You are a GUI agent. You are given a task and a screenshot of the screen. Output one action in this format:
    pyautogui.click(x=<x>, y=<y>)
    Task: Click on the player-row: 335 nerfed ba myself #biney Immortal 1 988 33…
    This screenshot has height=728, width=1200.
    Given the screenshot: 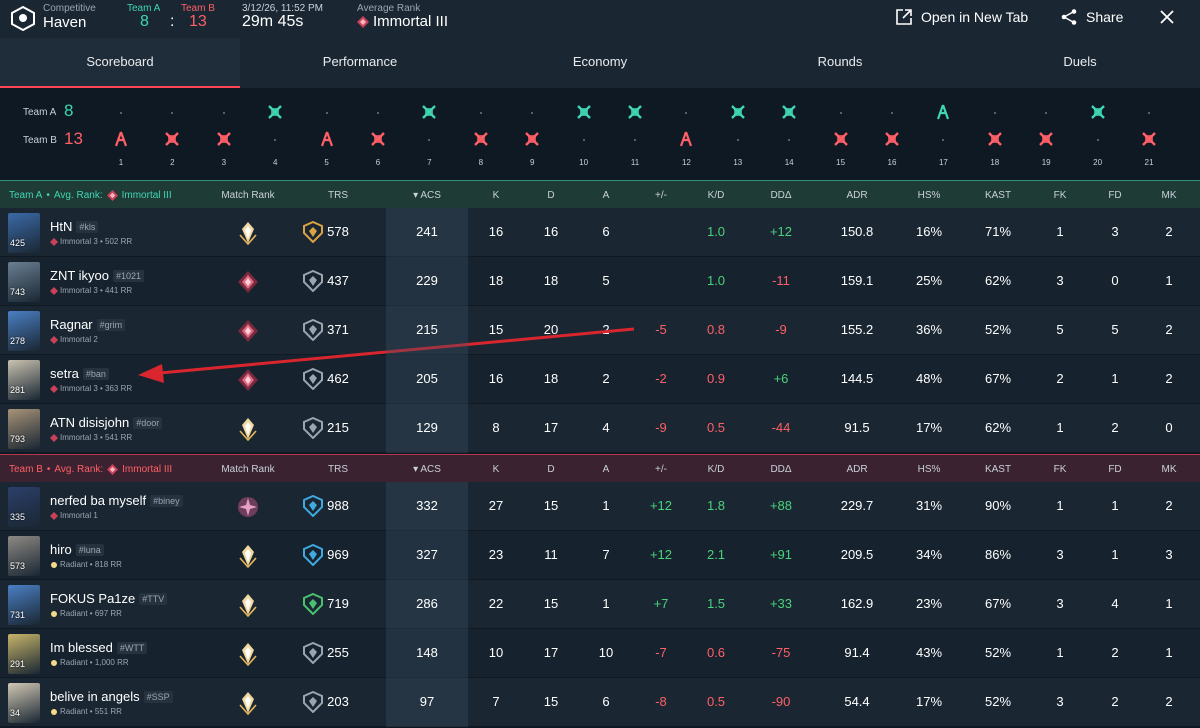 What is the action you would take?
    pyautogui.click(x=600, y=506)
    